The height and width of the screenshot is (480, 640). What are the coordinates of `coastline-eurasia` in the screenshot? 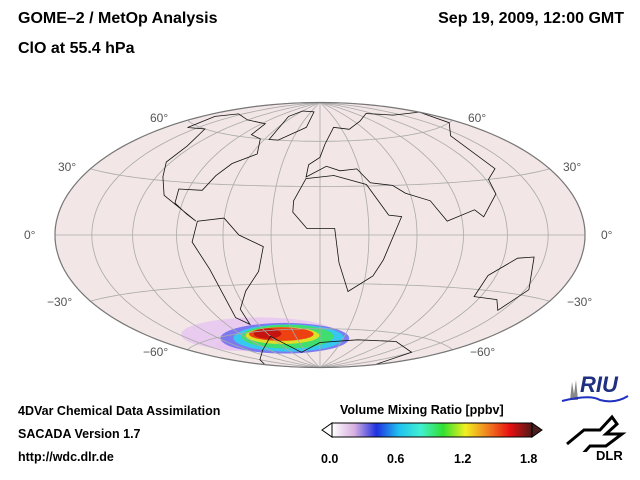 It's located at (401, 166).